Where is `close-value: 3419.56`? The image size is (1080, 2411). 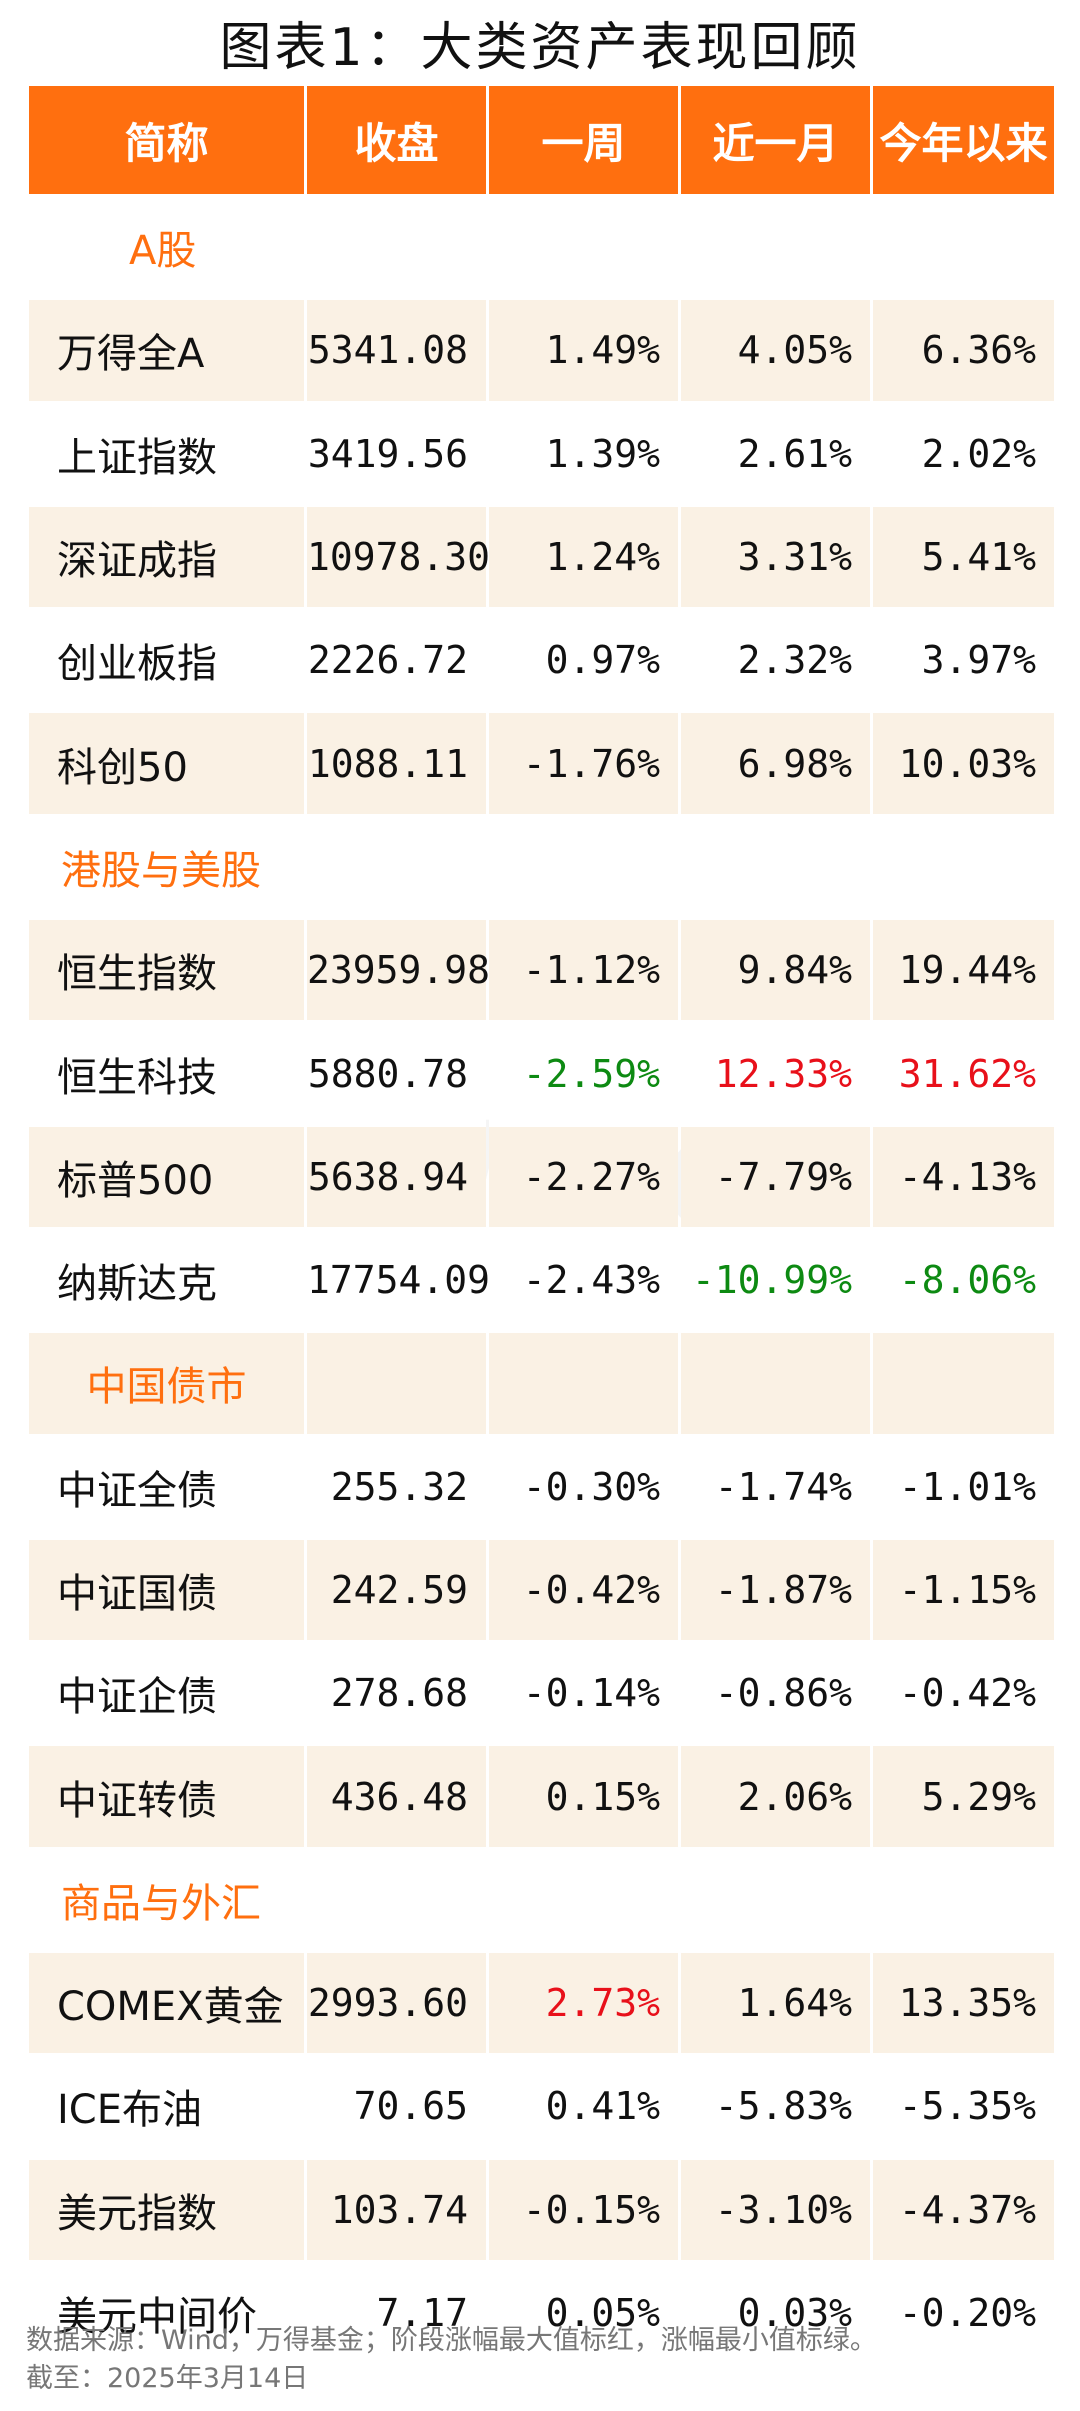
close-value: 3419.56 is located at coordinates (396, 452).